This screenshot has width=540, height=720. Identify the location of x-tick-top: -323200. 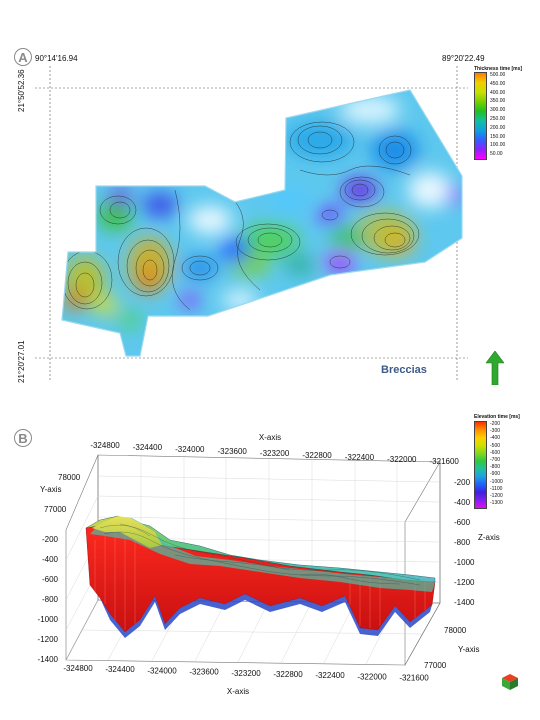
(275, 453).